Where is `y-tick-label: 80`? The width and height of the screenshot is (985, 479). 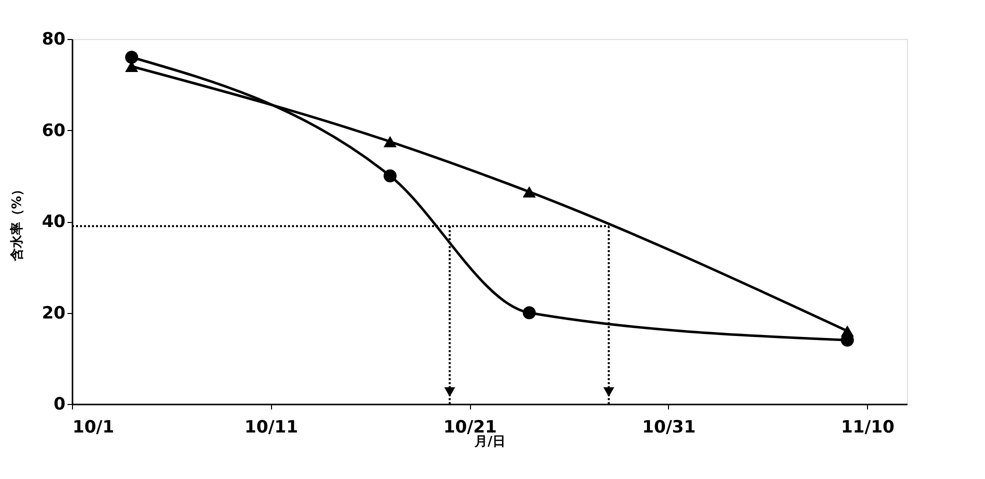
y-tick-label: 80 is located at coordinates (54, 40).